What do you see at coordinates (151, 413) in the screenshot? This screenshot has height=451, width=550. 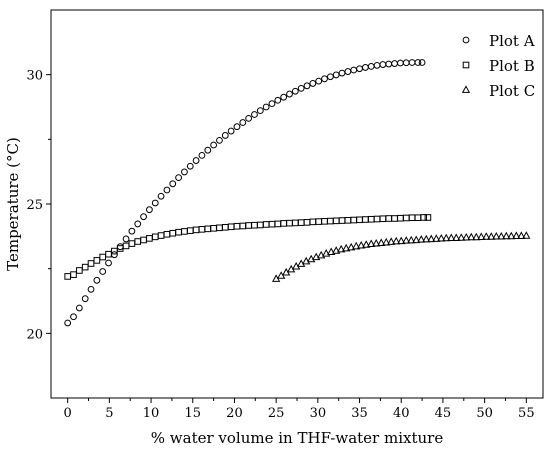 I see `x-tick-label: 10` at bounding box center [151, 413].